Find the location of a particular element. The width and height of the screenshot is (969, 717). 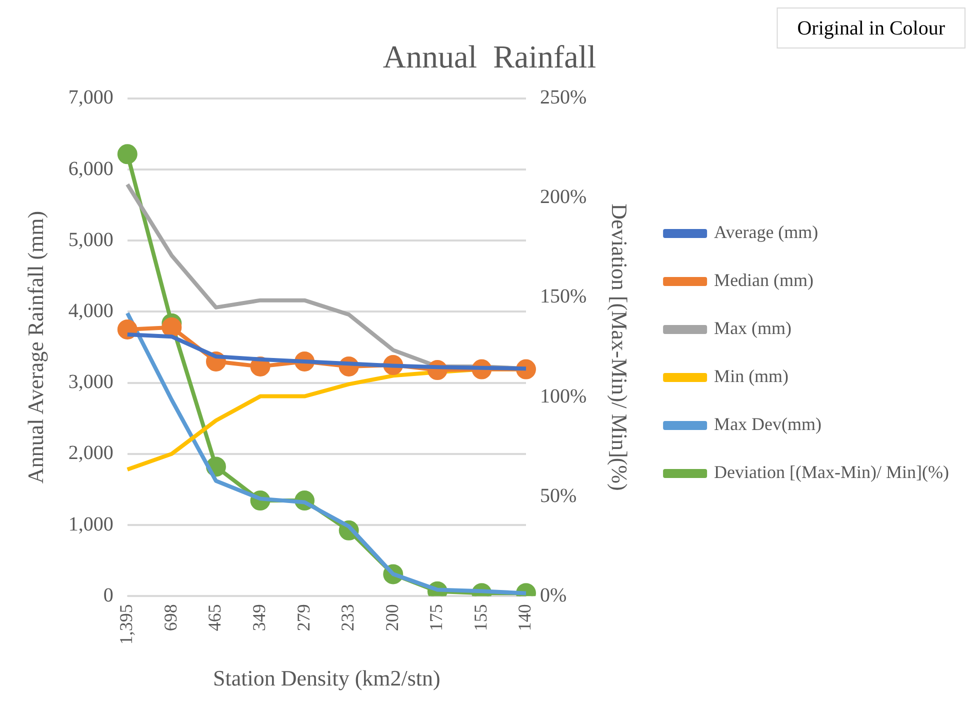

y2-tick-label: 250% is located at coordinates (563, 97).